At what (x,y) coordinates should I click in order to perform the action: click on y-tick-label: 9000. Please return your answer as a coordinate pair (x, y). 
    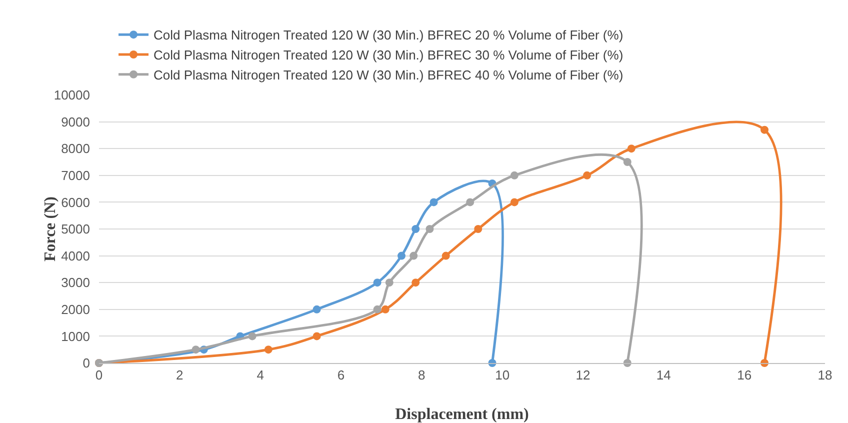
    Looking at the image, I should click on (75, 122).